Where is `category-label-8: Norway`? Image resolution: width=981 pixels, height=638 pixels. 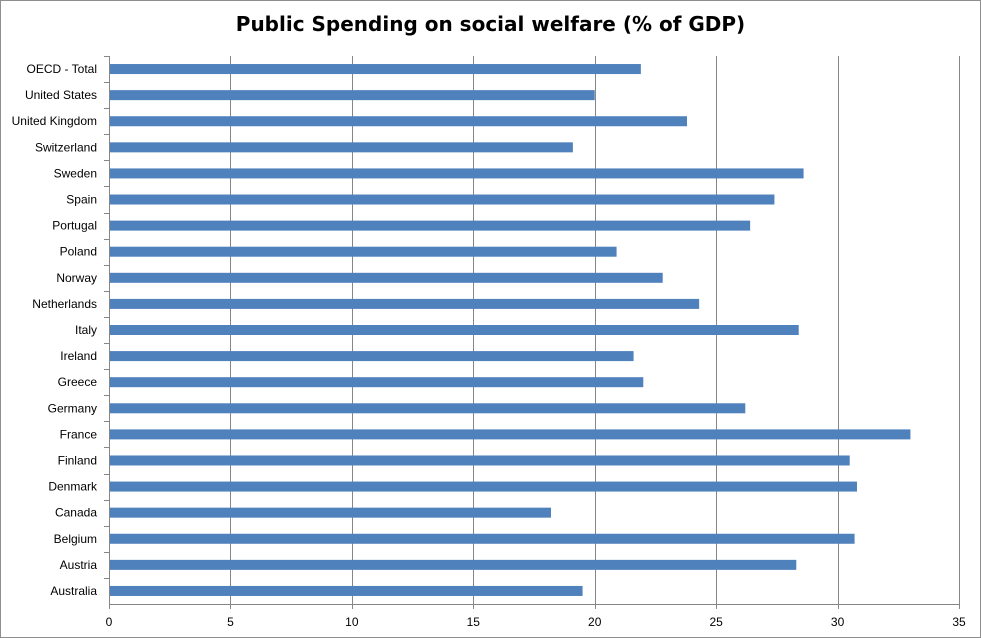
category-label-8: Norway is located at coordinates (76, 278).